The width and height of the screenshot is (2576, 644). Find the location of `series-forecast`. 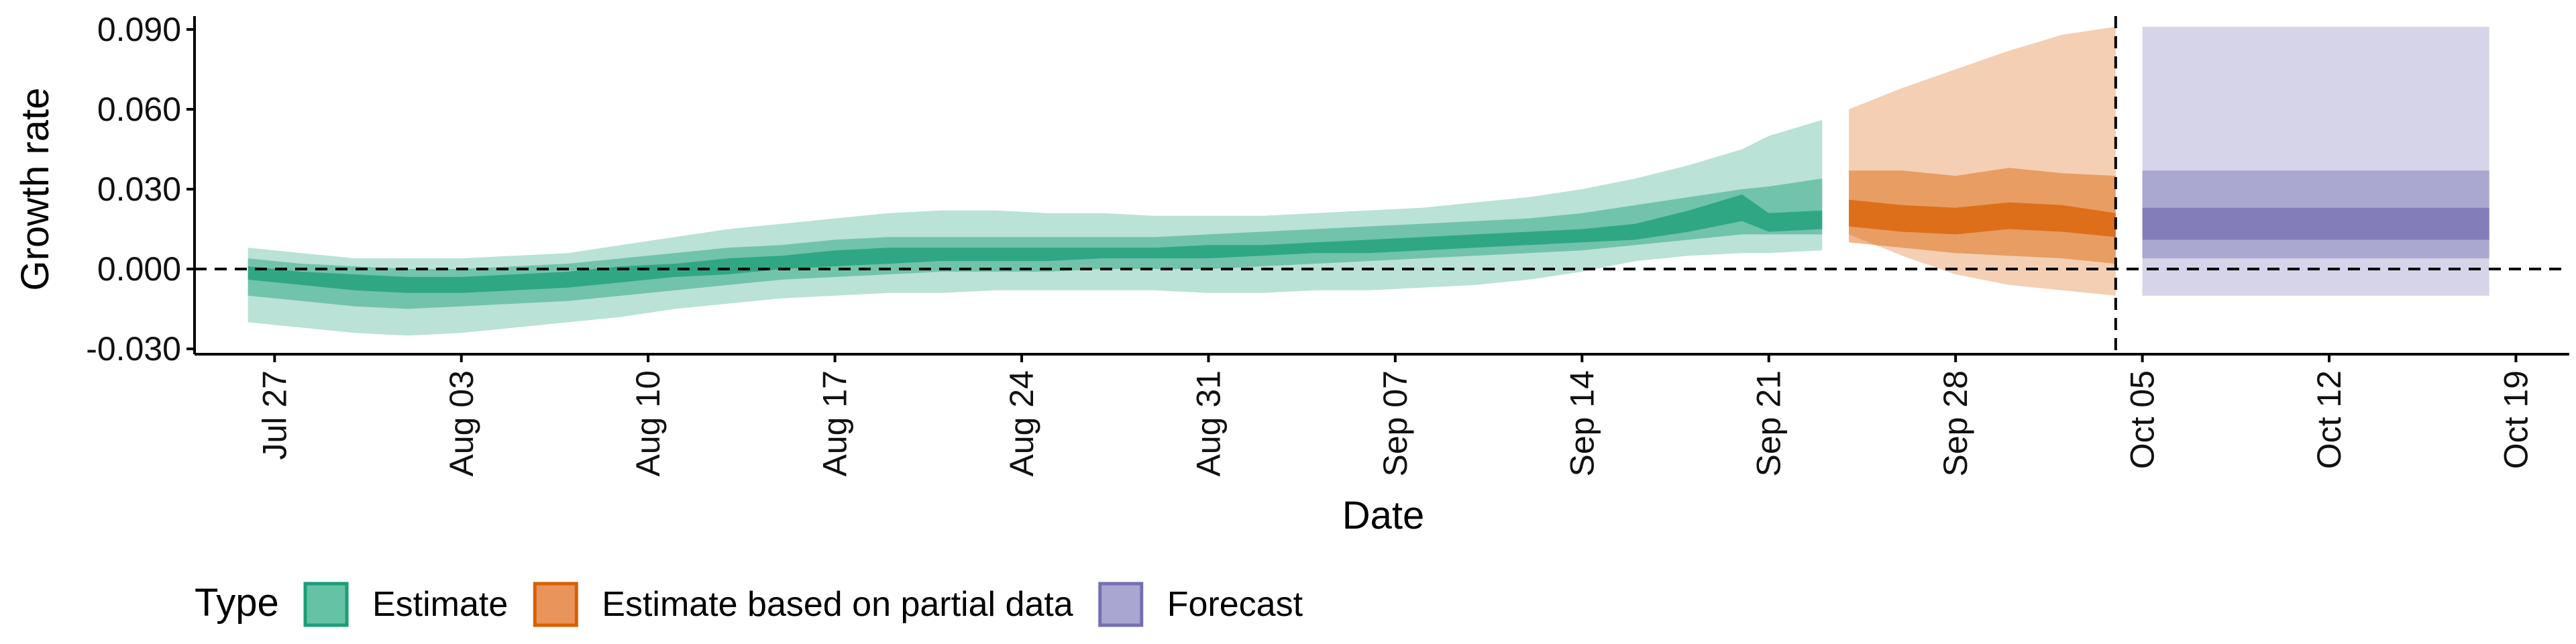

series-forecast is located at coordinates (2315, 161).